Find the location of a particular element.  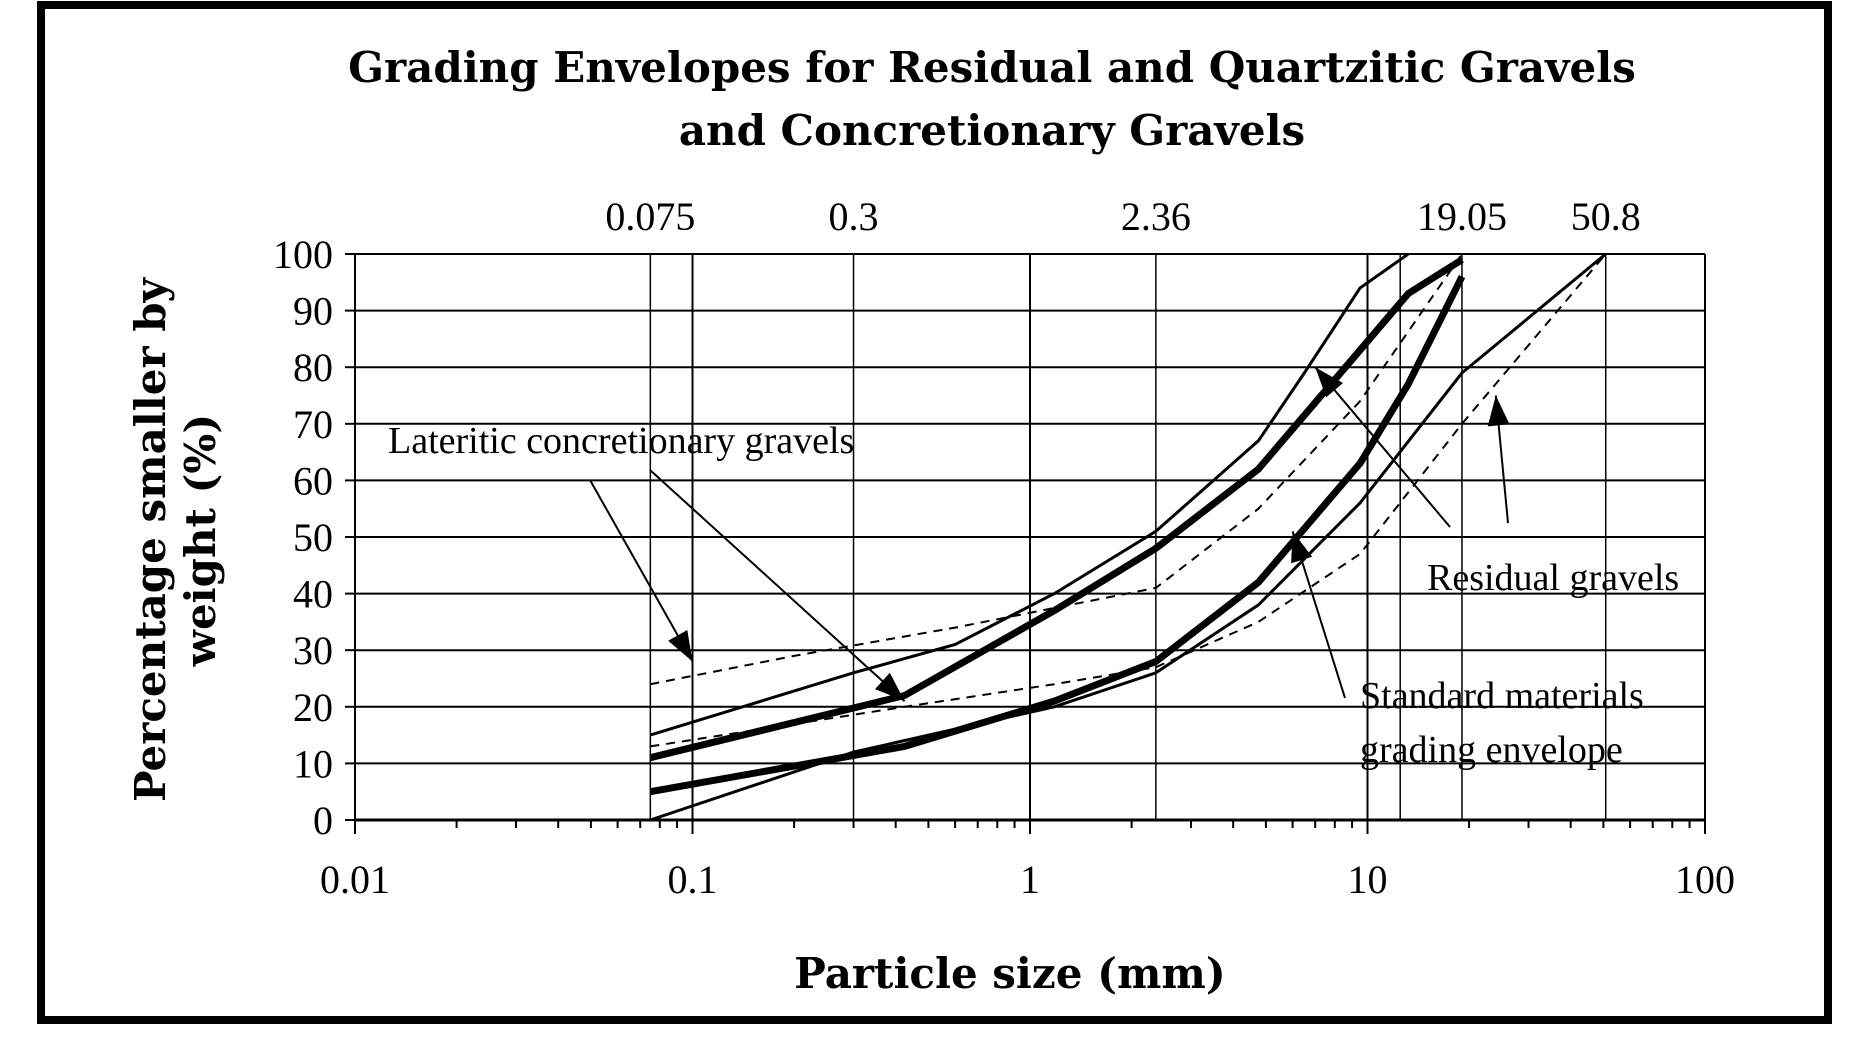

annotation-lateritic-label: Lateritic concretionary gravels is located at coordinates (621, 441).